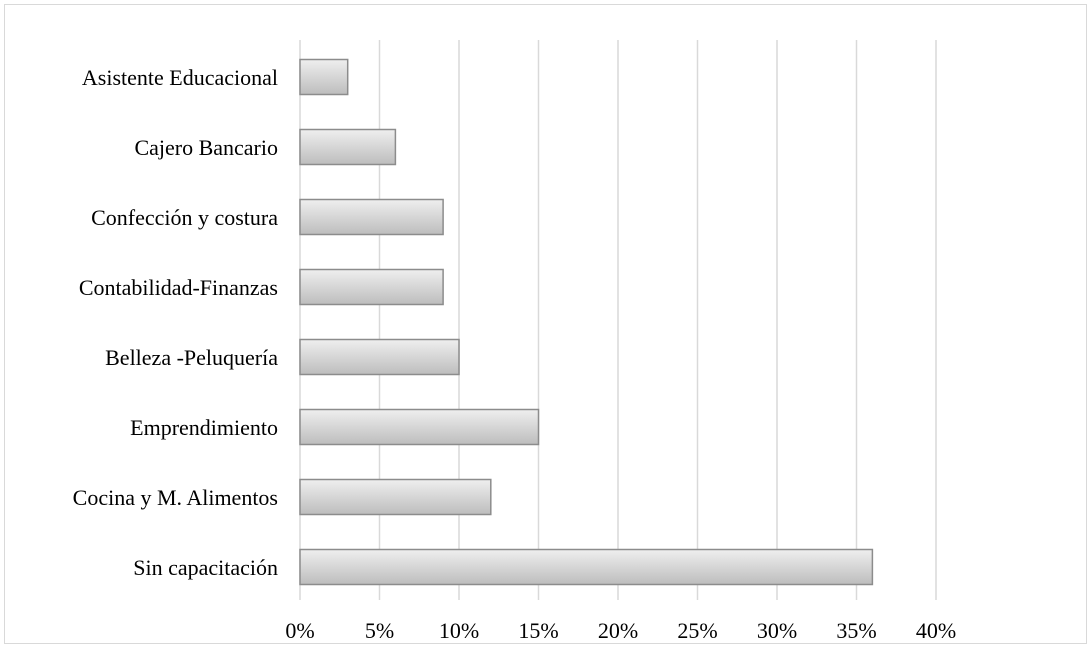  Describe the element at coordinates (299, 630) in the screenshot. I see `x-tick-label: 0%` at that location.